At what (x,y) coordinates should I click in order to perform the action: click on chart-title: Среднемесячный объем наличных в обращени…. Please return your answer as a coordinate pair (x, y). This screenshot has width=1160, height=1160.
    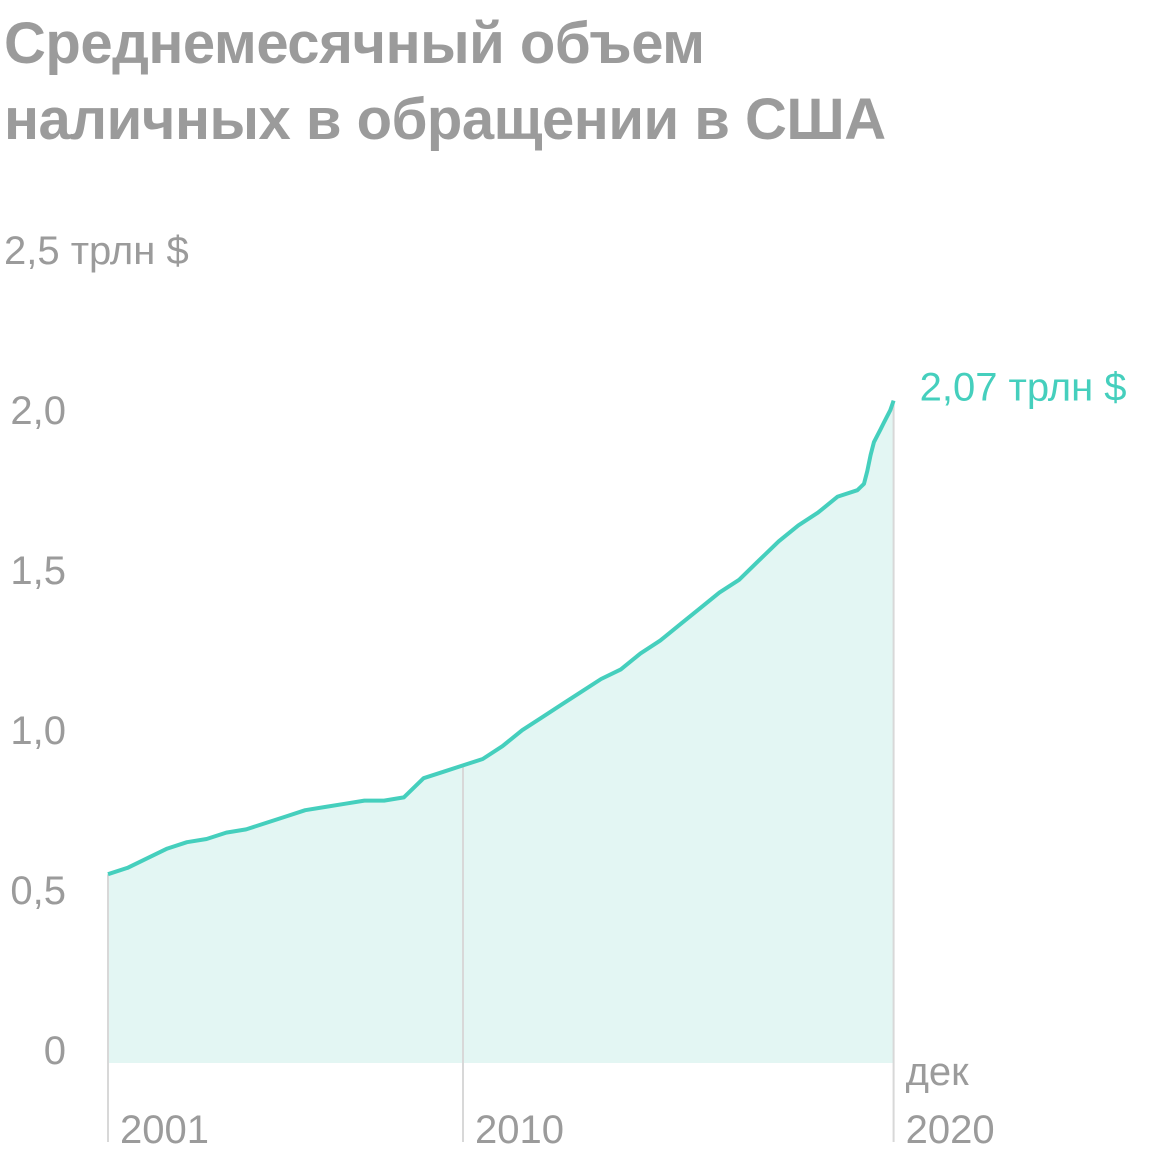
    Looking at the image, I should click on (445, 81).